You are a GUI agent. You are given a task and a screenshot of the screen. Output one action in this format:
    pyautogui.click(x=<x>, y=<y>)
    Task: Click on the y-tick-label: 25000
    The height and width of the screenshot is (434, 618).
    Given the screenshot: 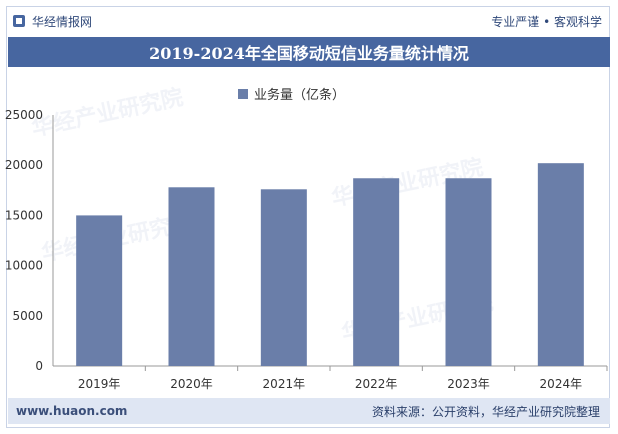 What is the action you would take?
    pyautogui.click(x=24, y=115)
    